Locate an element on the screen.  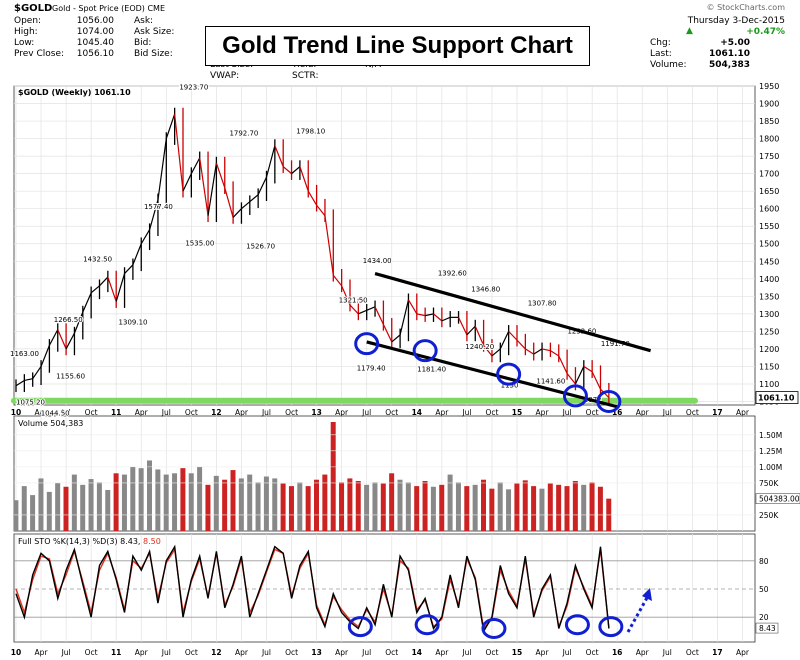
quote-field-right-0: Chg: +5.00 is located at coordinates (717, 43).